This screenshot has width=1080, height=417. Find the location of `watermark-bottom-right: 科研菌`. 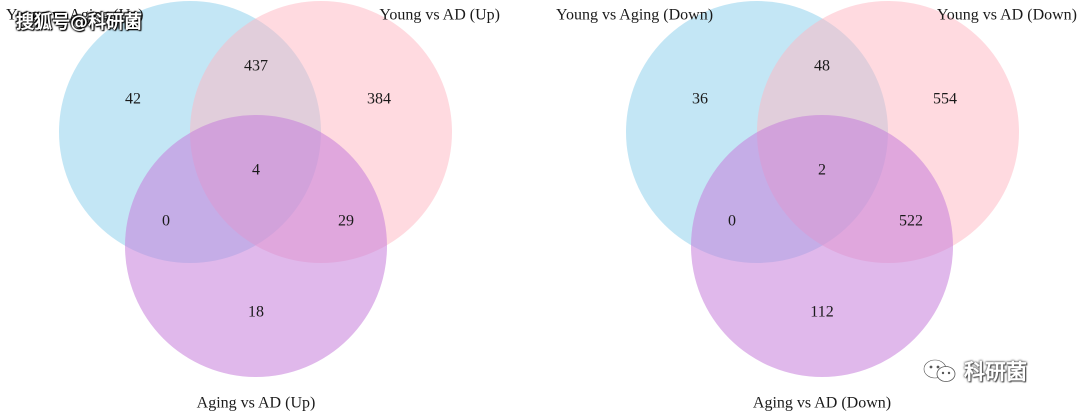

watermark-bottom-right: 科研菌 is located at coordinates (974, 371).